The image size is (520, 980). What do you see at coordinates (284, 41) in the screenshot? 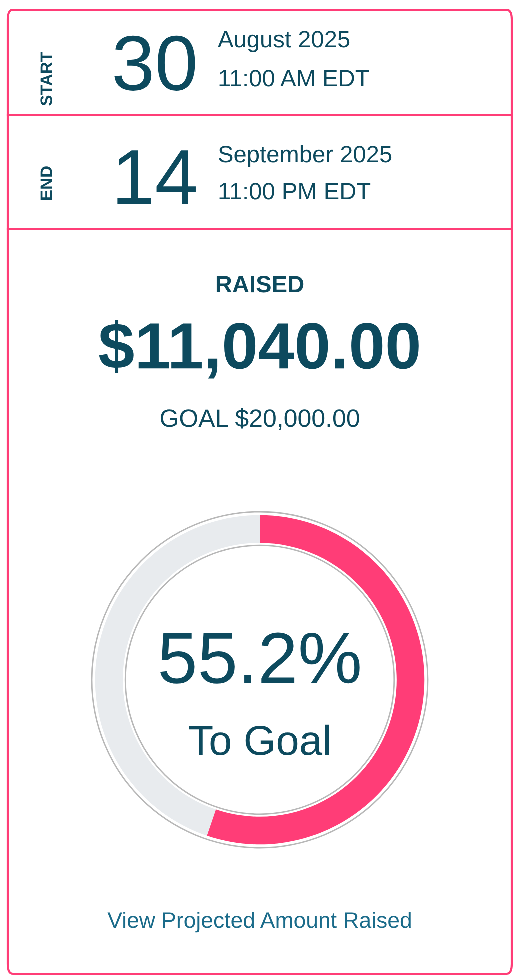
I see `text: August 2025` at bounding box center [284, 41].